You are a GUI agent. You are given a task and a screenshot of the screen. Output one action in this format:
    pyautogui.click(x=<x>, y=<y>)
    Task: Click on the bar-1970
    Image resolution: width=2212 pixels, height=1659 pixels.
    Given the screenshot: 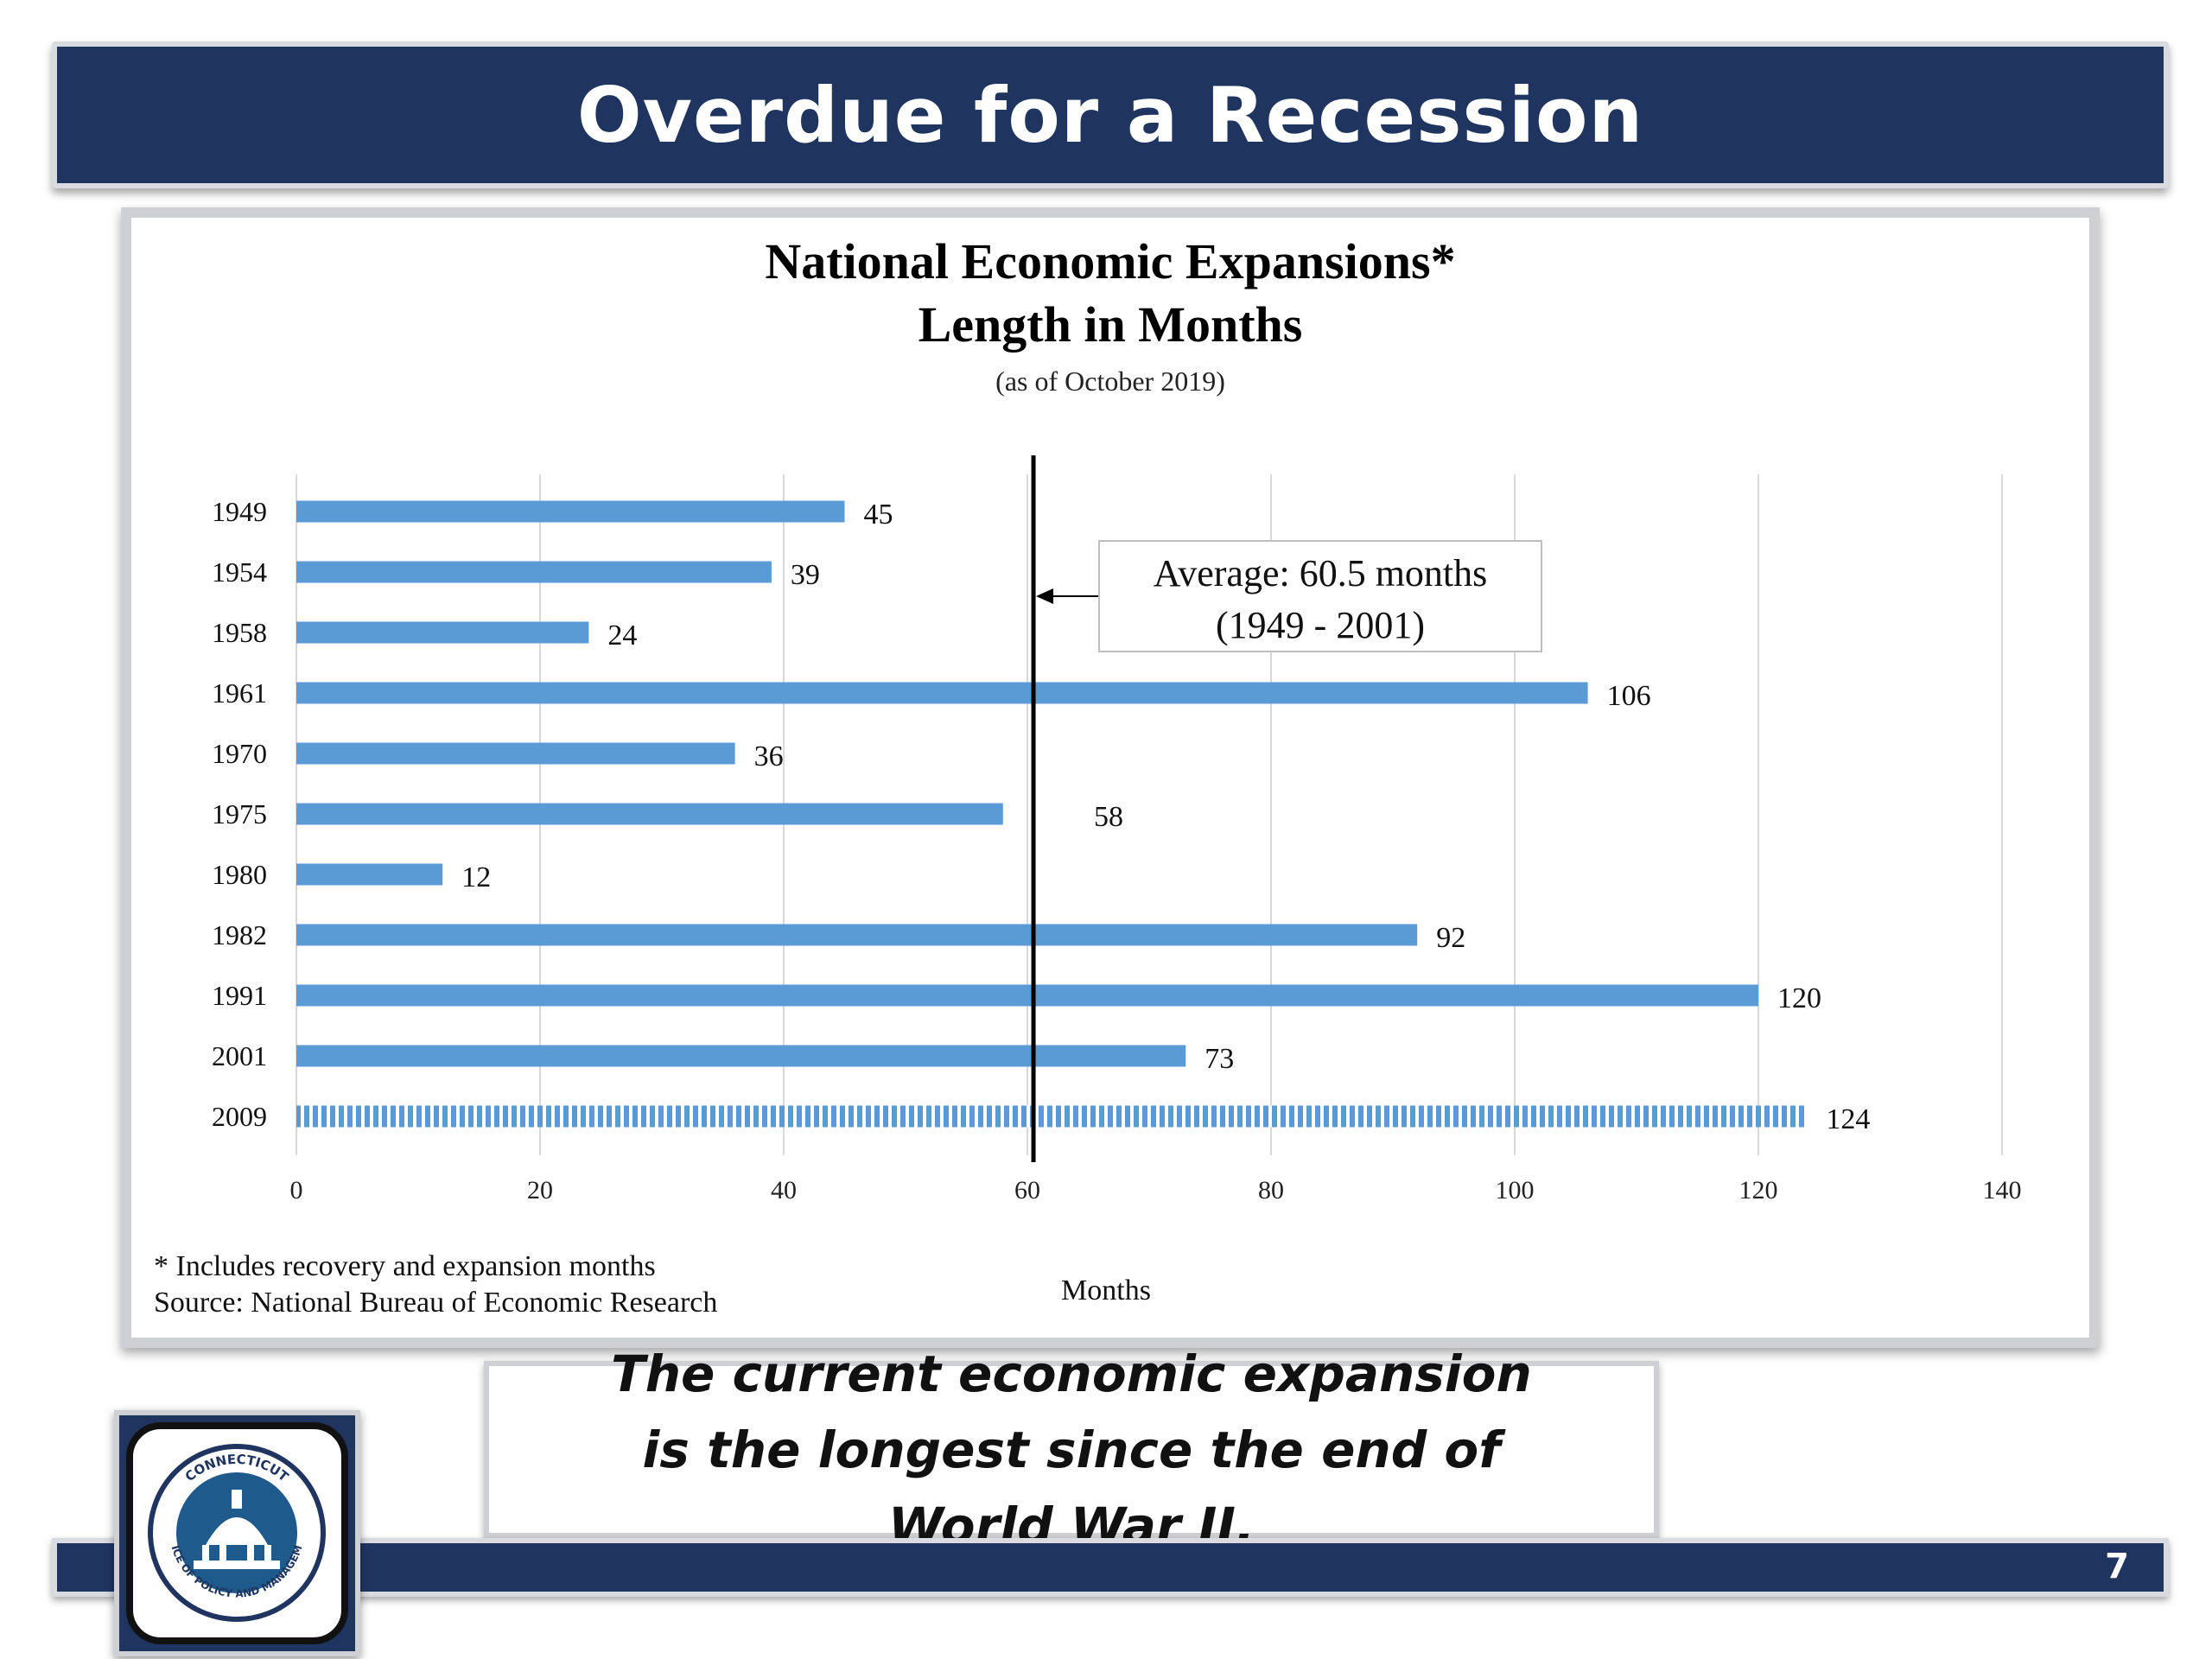 What is the action you would take?
    pyautogui.click(x=515, y=753)
    